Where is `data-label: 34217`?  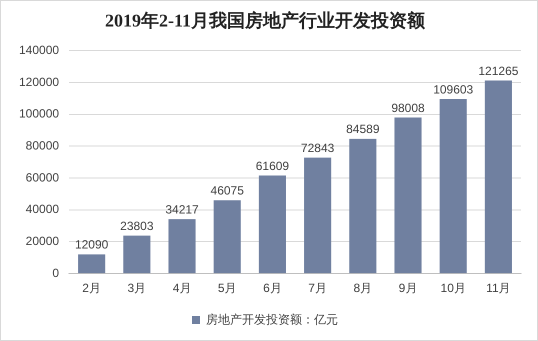 data-label: 34217 is located at coordinates (182, 209).